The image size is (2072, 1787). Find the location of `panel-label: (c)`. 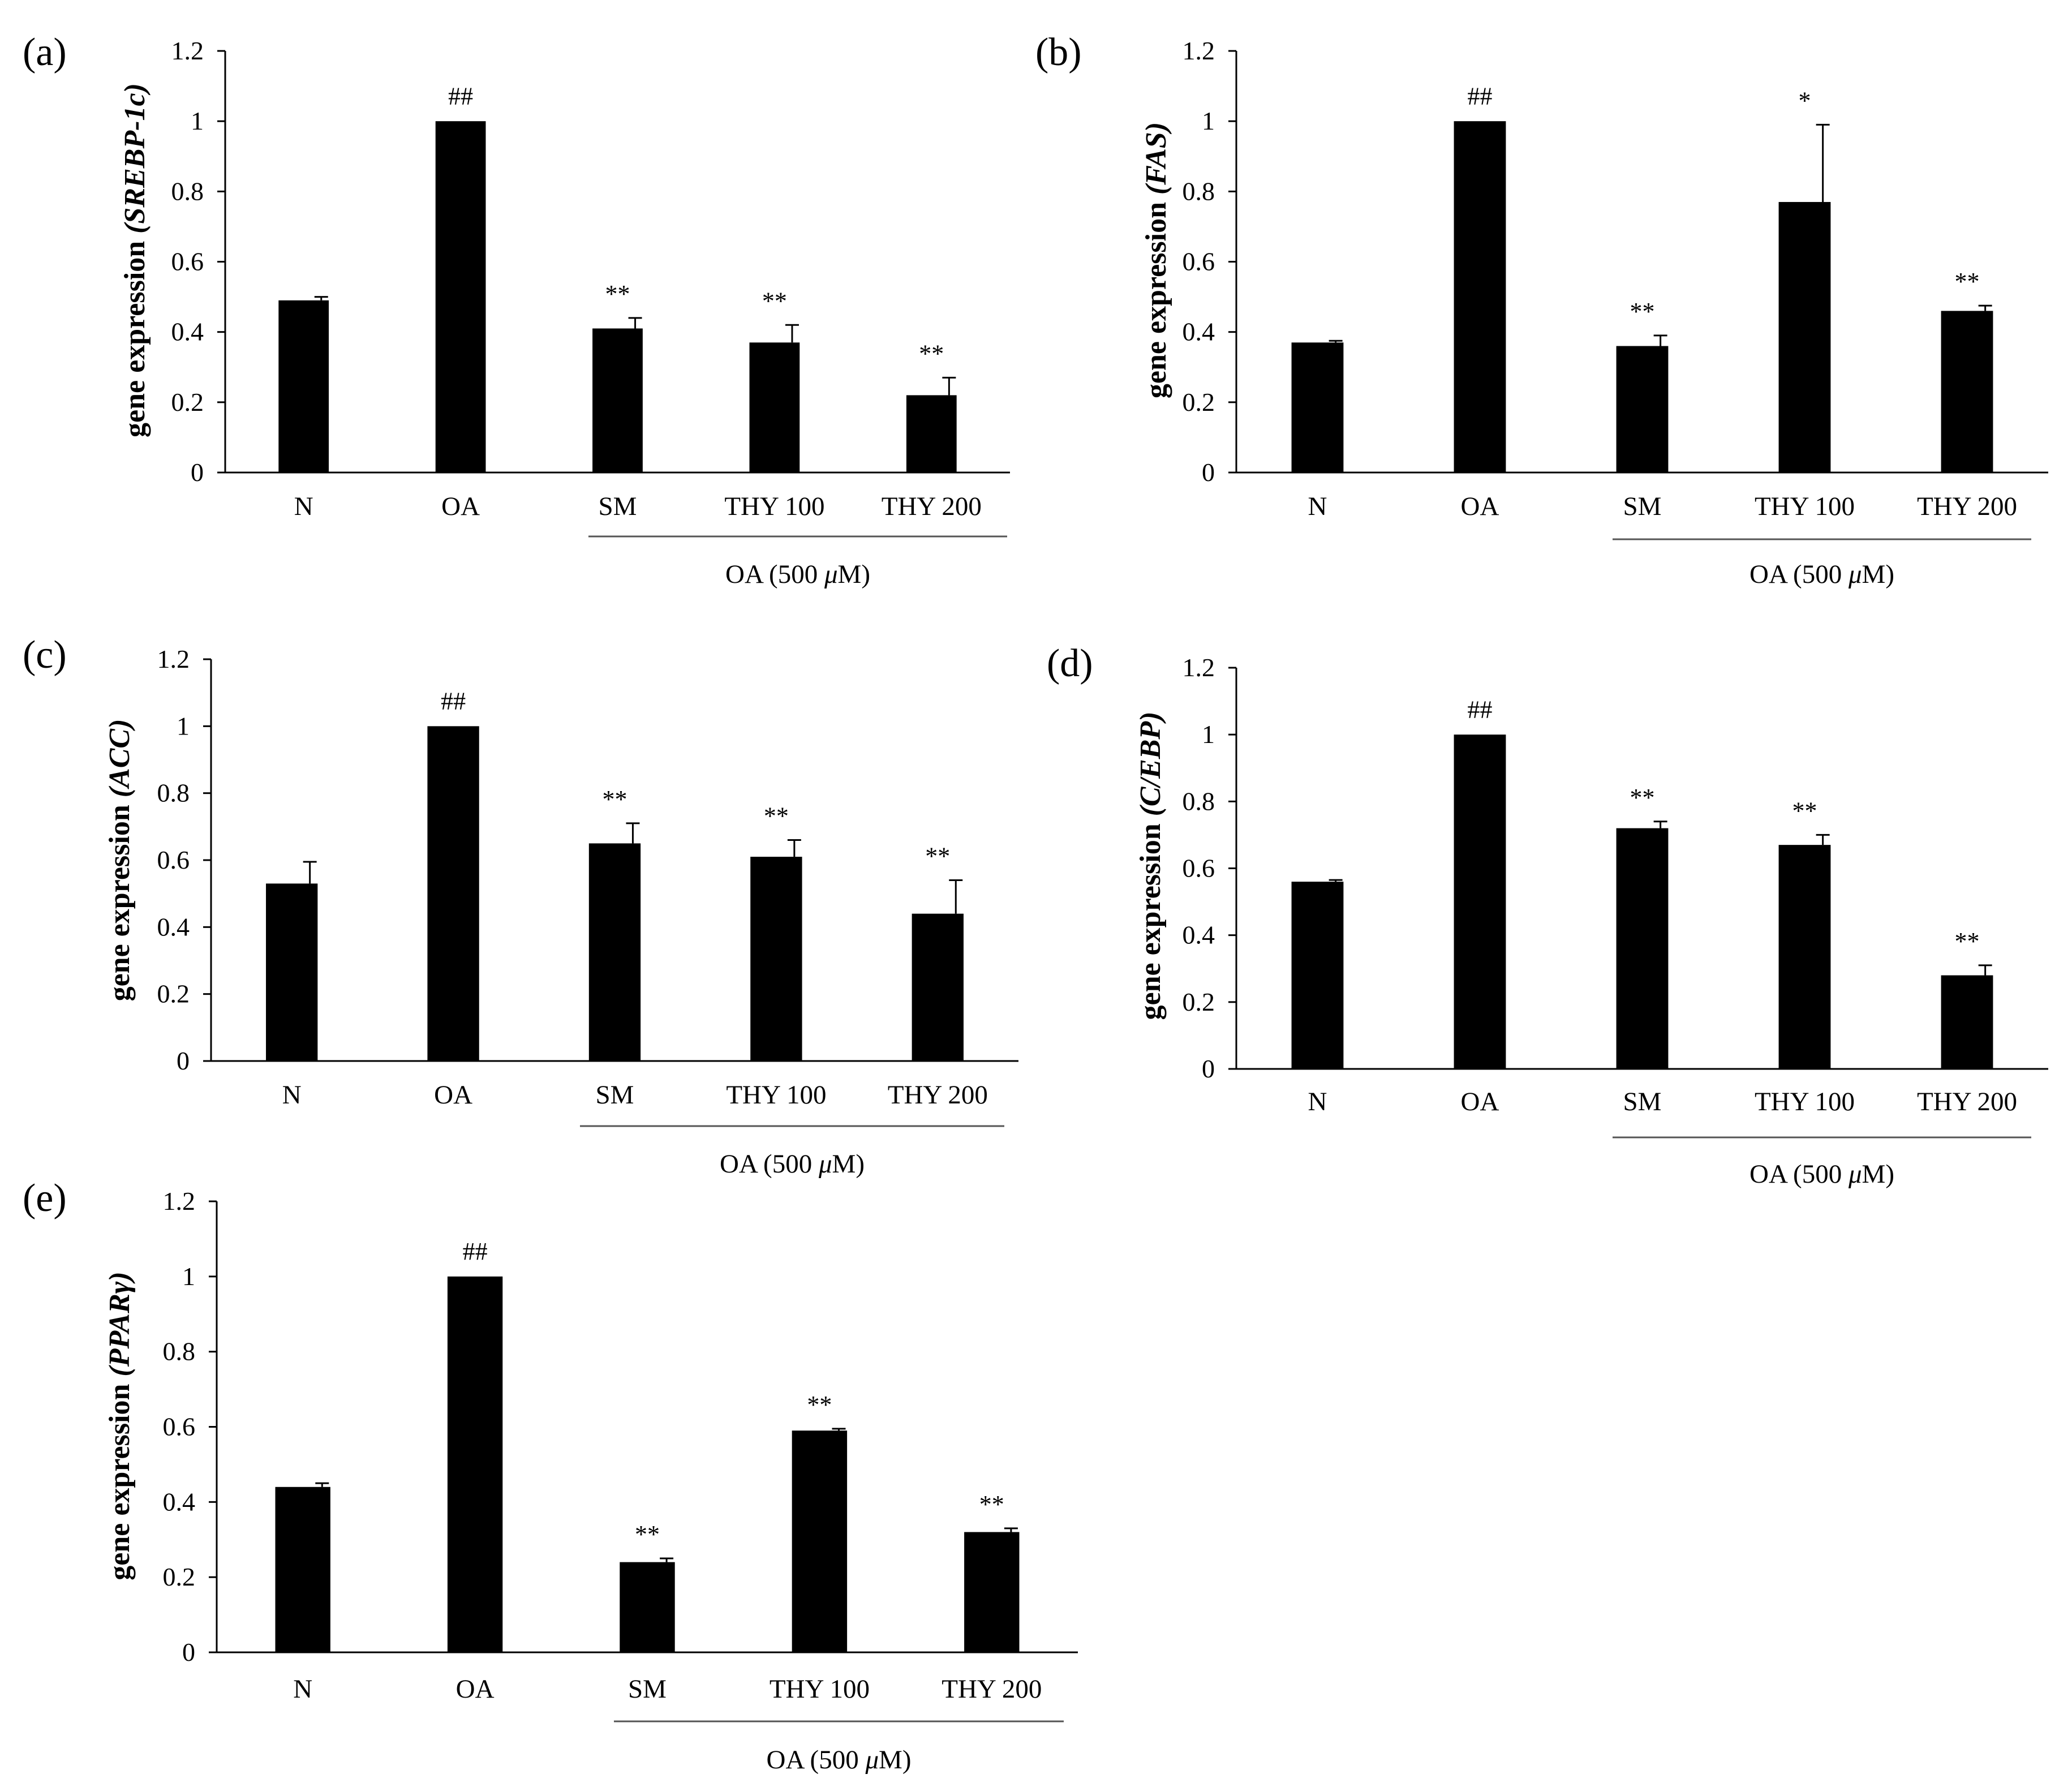

panel-label: (c) is located at coordinates (45, 655).